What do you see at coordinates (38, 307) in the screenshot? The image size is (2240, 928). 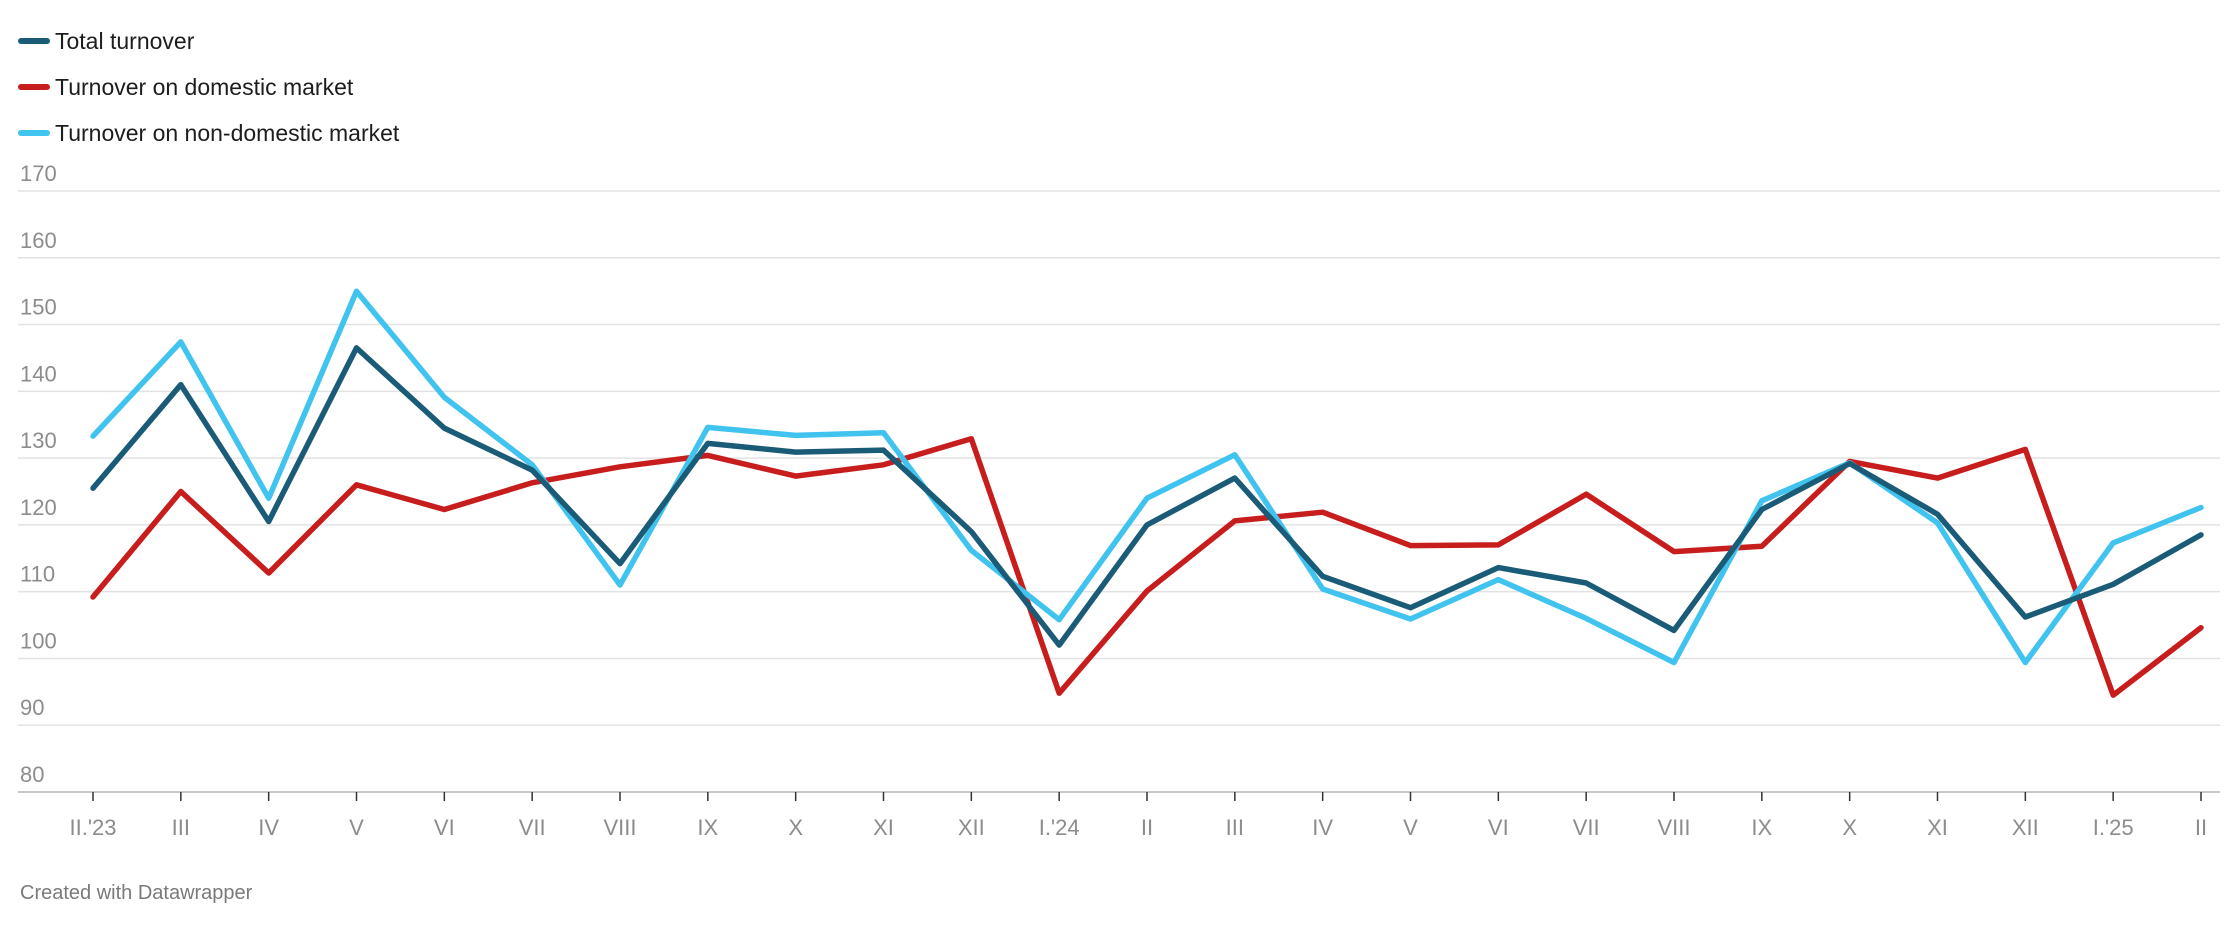 I see `y-tick-label: 150` at bounding box center [38, 307].